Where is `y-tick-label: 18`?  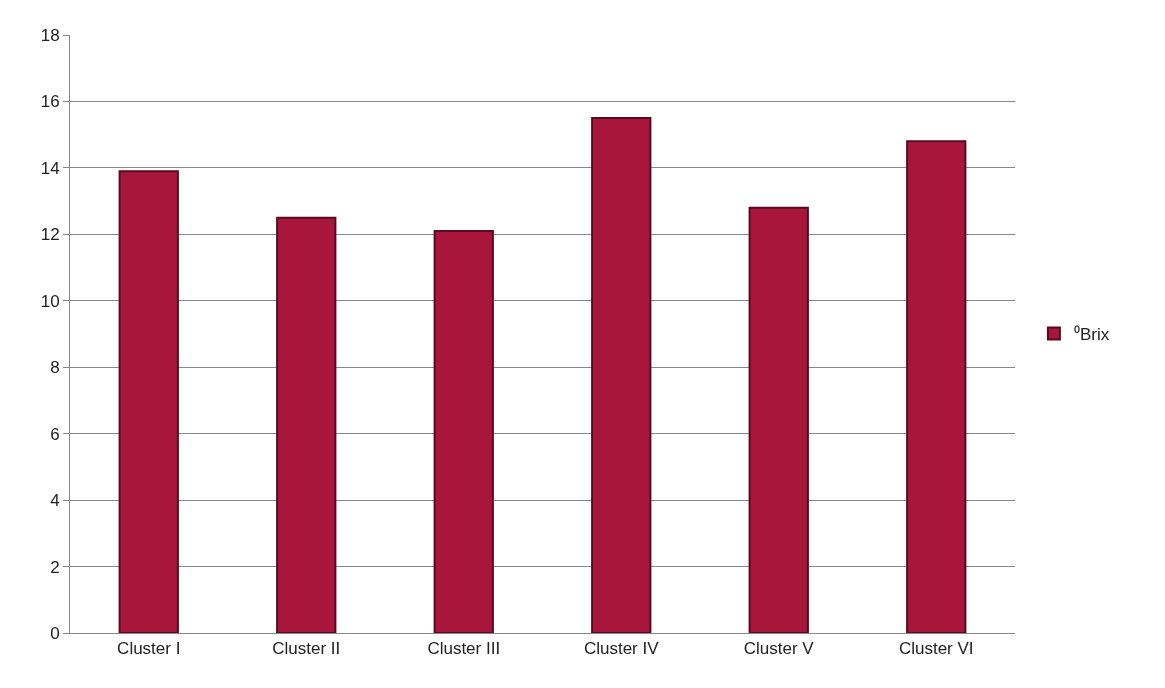 y-tick-label: 18 is located at coordinates (50, 35).